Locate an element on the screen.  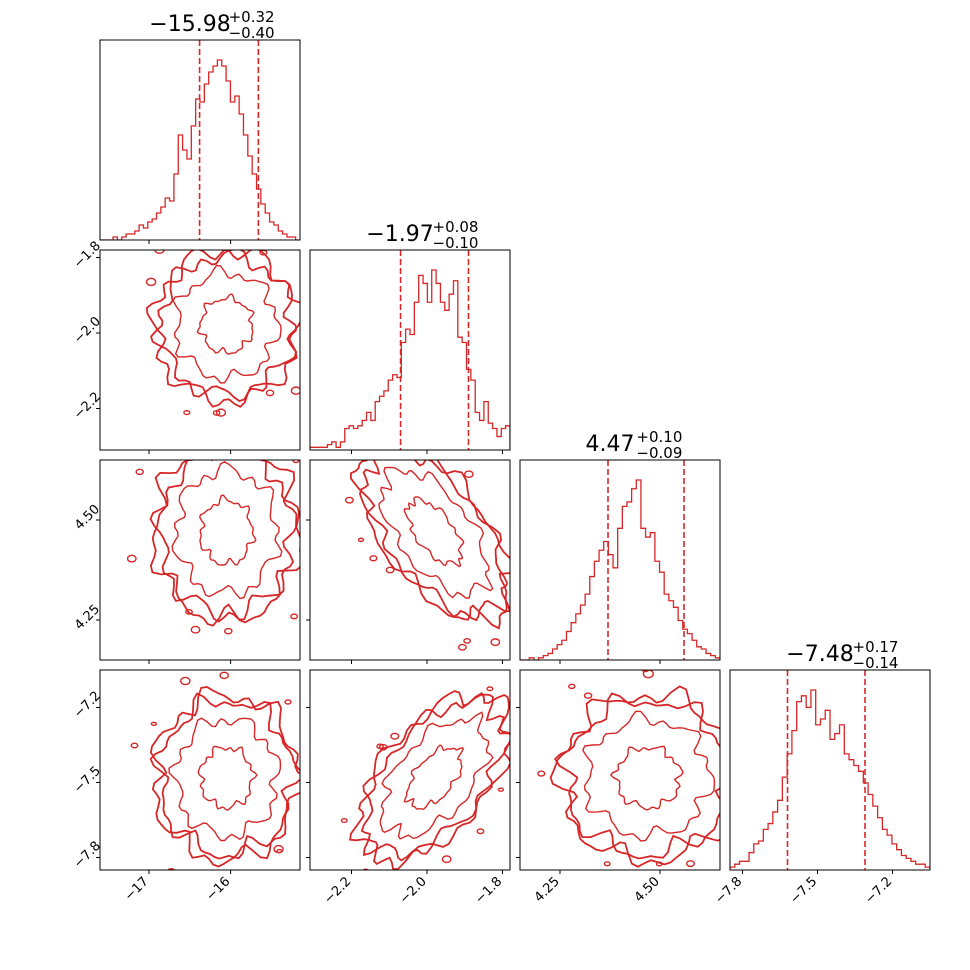
y-tick-label-1-1: −2.0 is located at coordinates (87, 330).